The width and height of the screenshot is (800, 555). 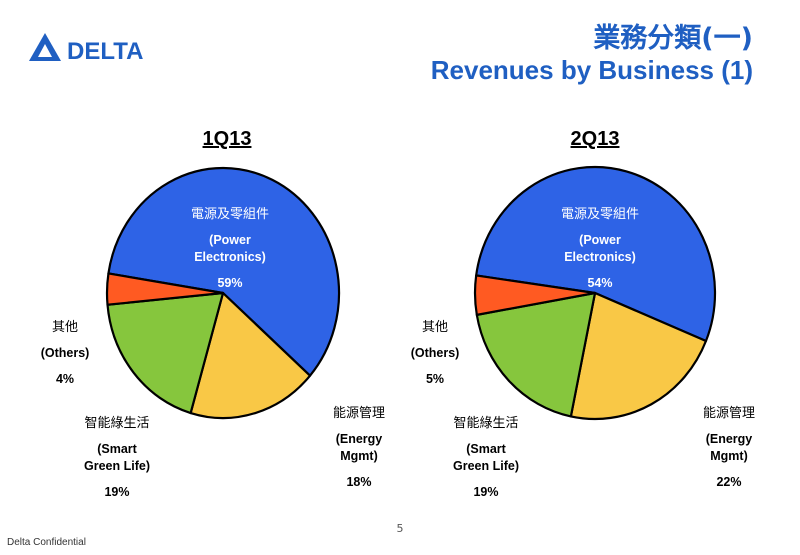 What do you see at coordinates (229, 214) in the screenshot?
I see `chart1-label-power-zh: 電源及零組件` at bounding box center [229, 214].